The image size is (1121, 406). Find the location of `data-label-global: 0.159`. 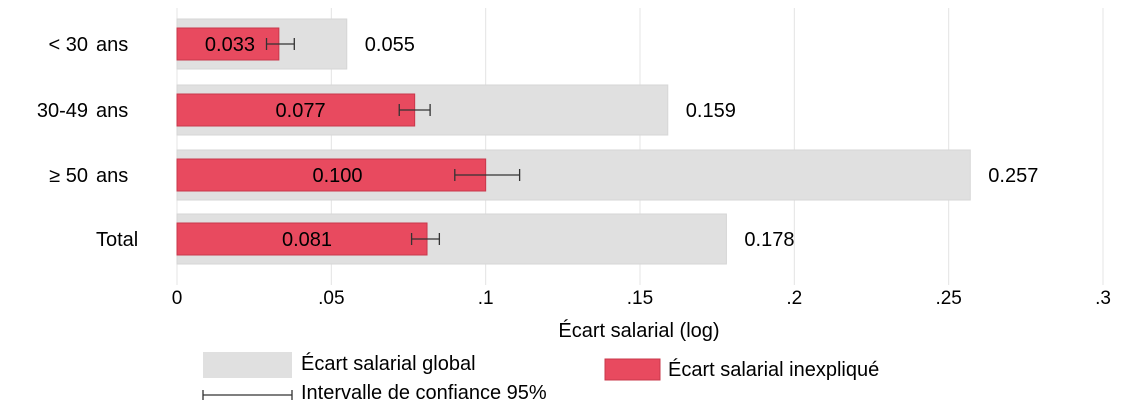

data-label-global: 0.159 is located at coordinates (711, 111).